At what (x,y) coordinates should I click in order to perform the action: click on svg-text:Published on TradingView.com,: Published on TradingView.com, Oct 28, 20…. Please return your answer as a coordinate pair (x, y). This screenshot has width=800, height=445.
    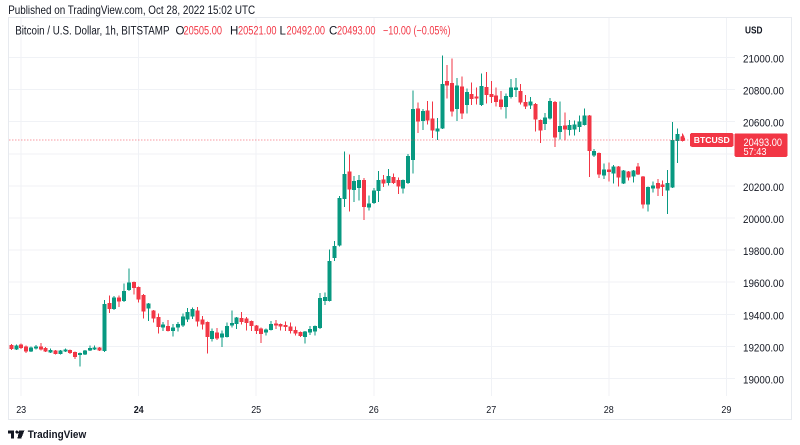
    Looking at the image, I should click on (131, 10).